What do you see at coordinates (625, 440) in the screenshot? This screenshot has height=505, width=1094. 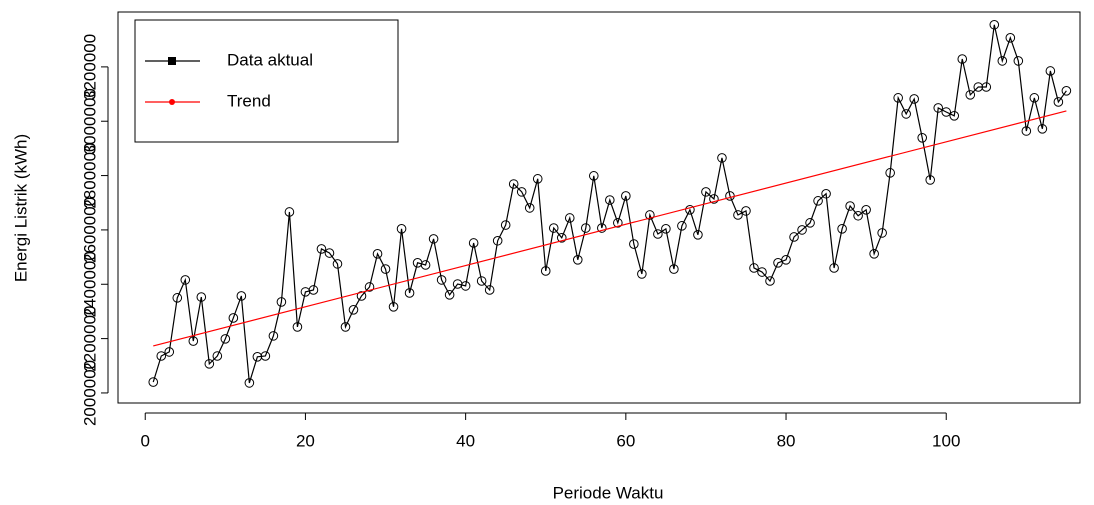 I see `x-tick-label: 60` at bounding box center [625, 440].